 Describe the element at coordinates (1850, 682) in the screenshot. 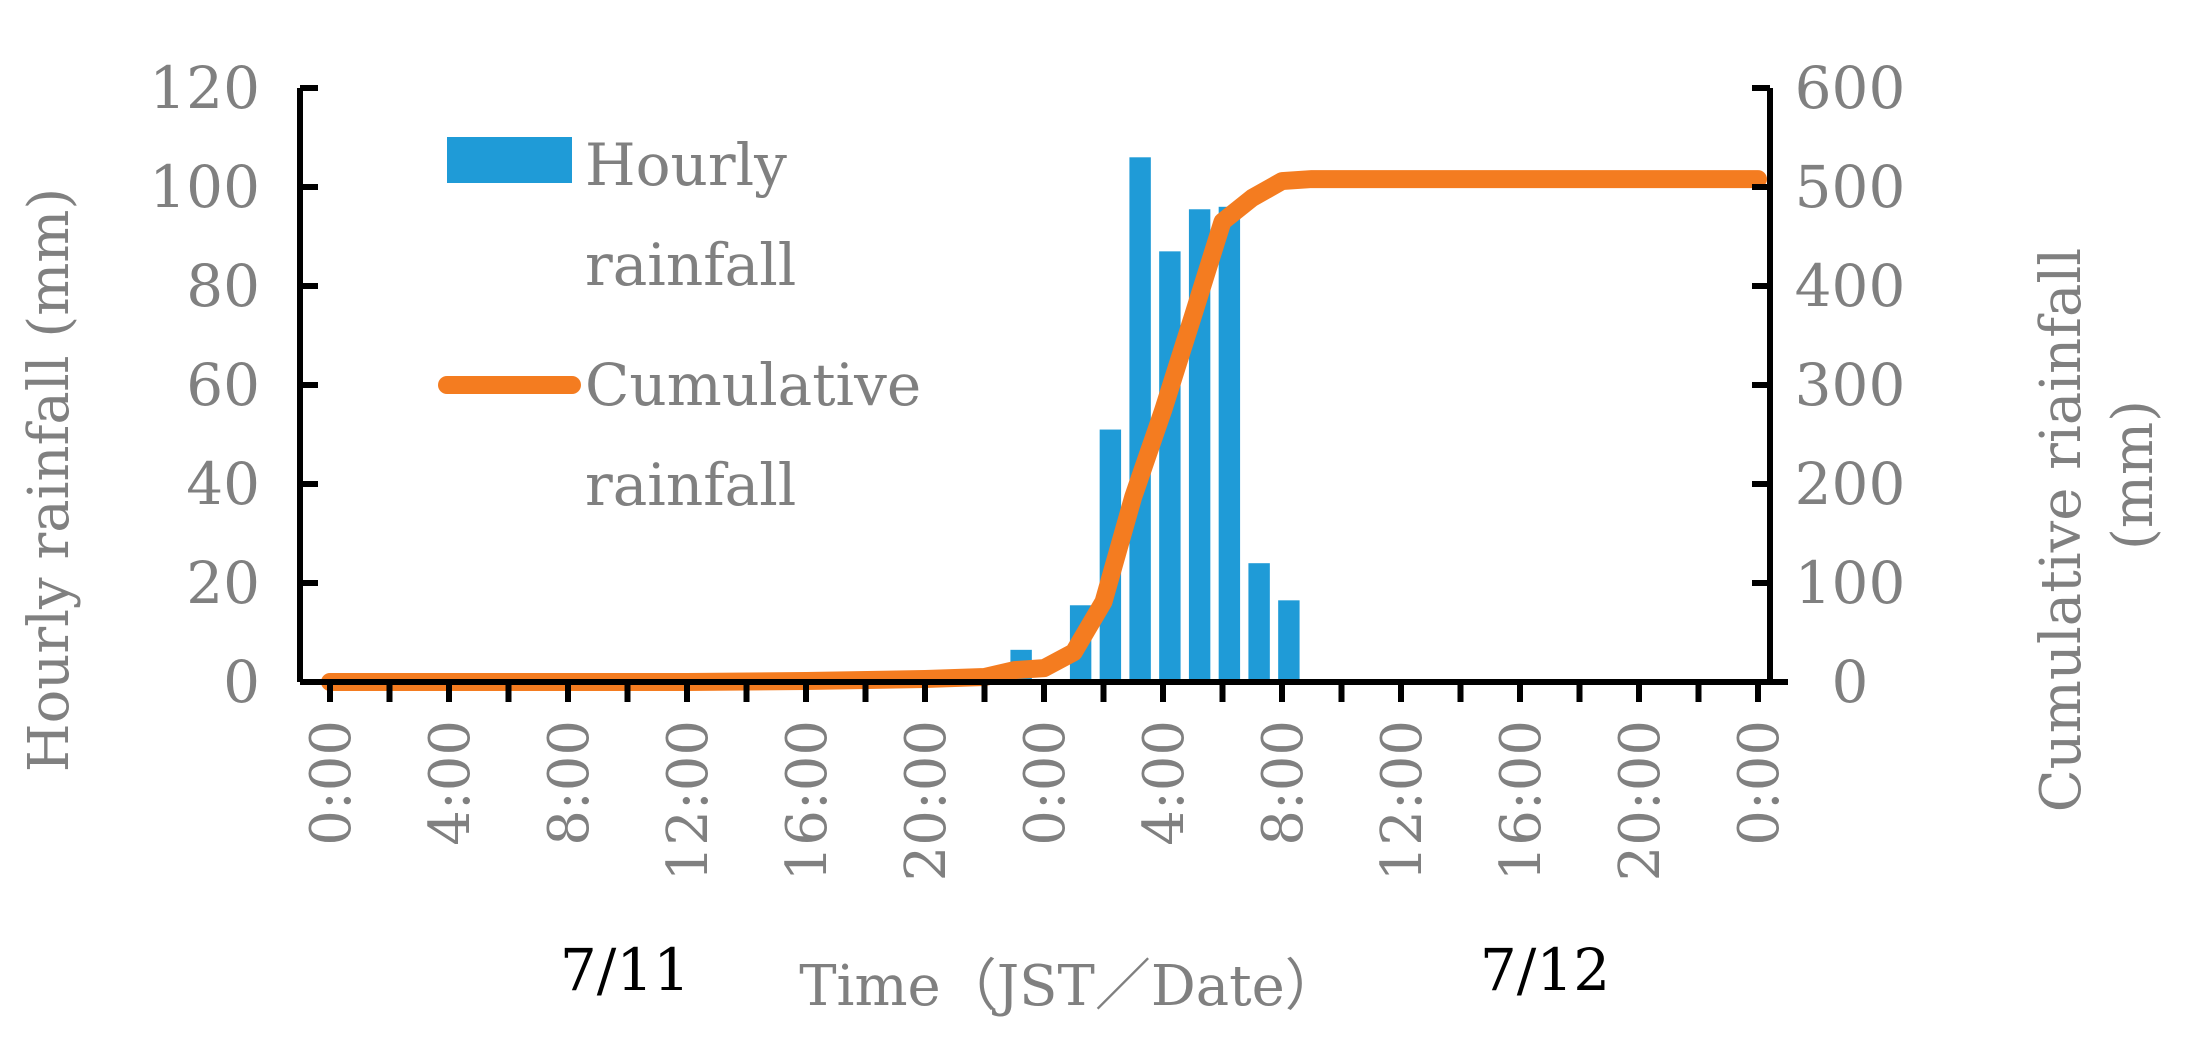

I see `right-y-tick-label: 0` at that location.